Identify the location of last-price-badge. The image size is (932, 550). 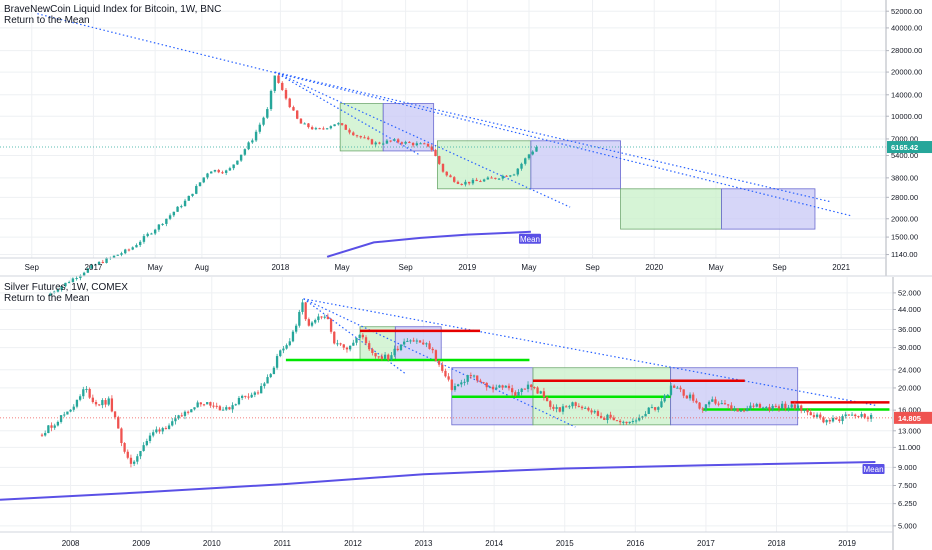
(909, 147).